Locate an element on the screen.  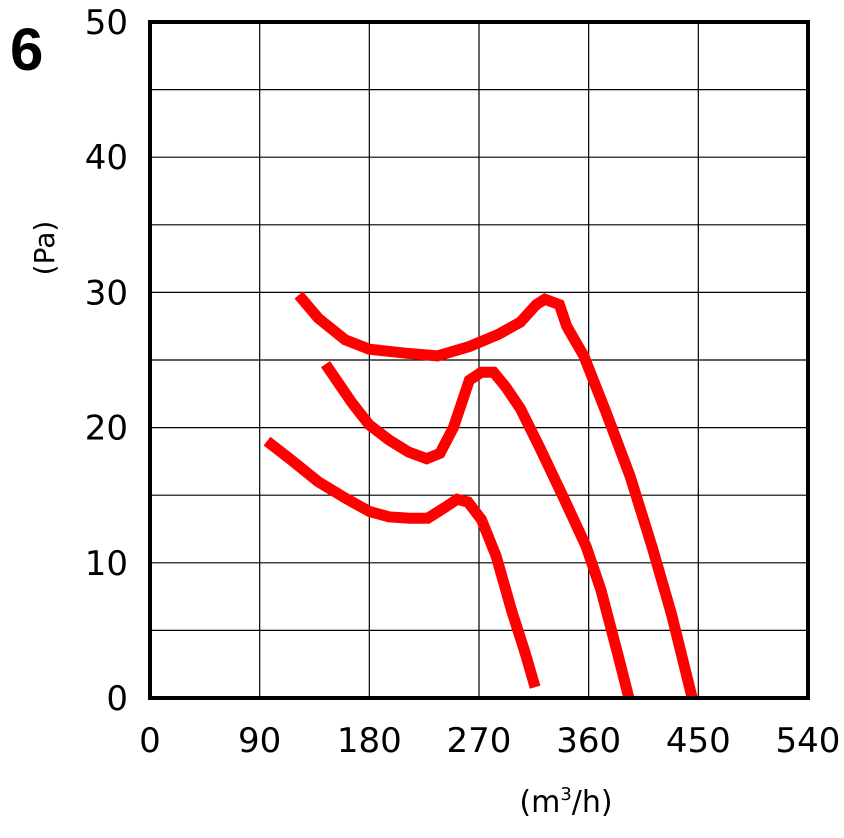
y-tick-label: 10 is located at coordinates (106, 564).